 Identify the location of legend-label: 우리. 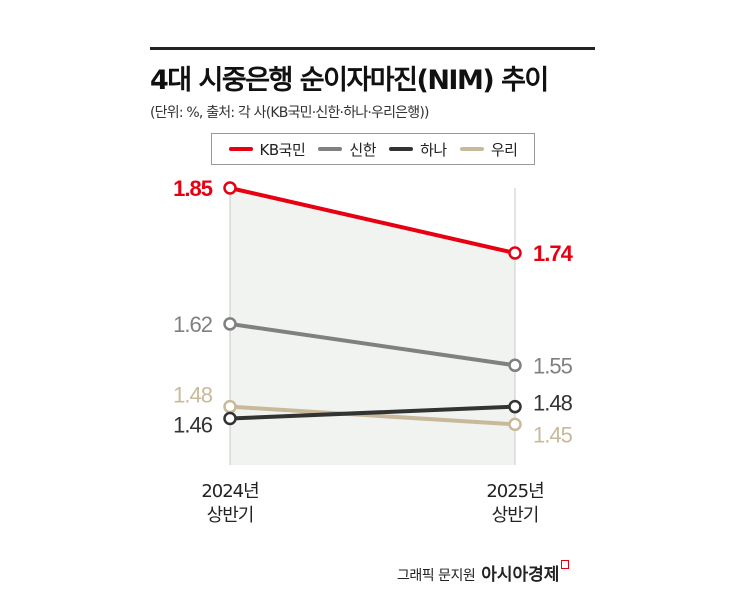
(504, 149).